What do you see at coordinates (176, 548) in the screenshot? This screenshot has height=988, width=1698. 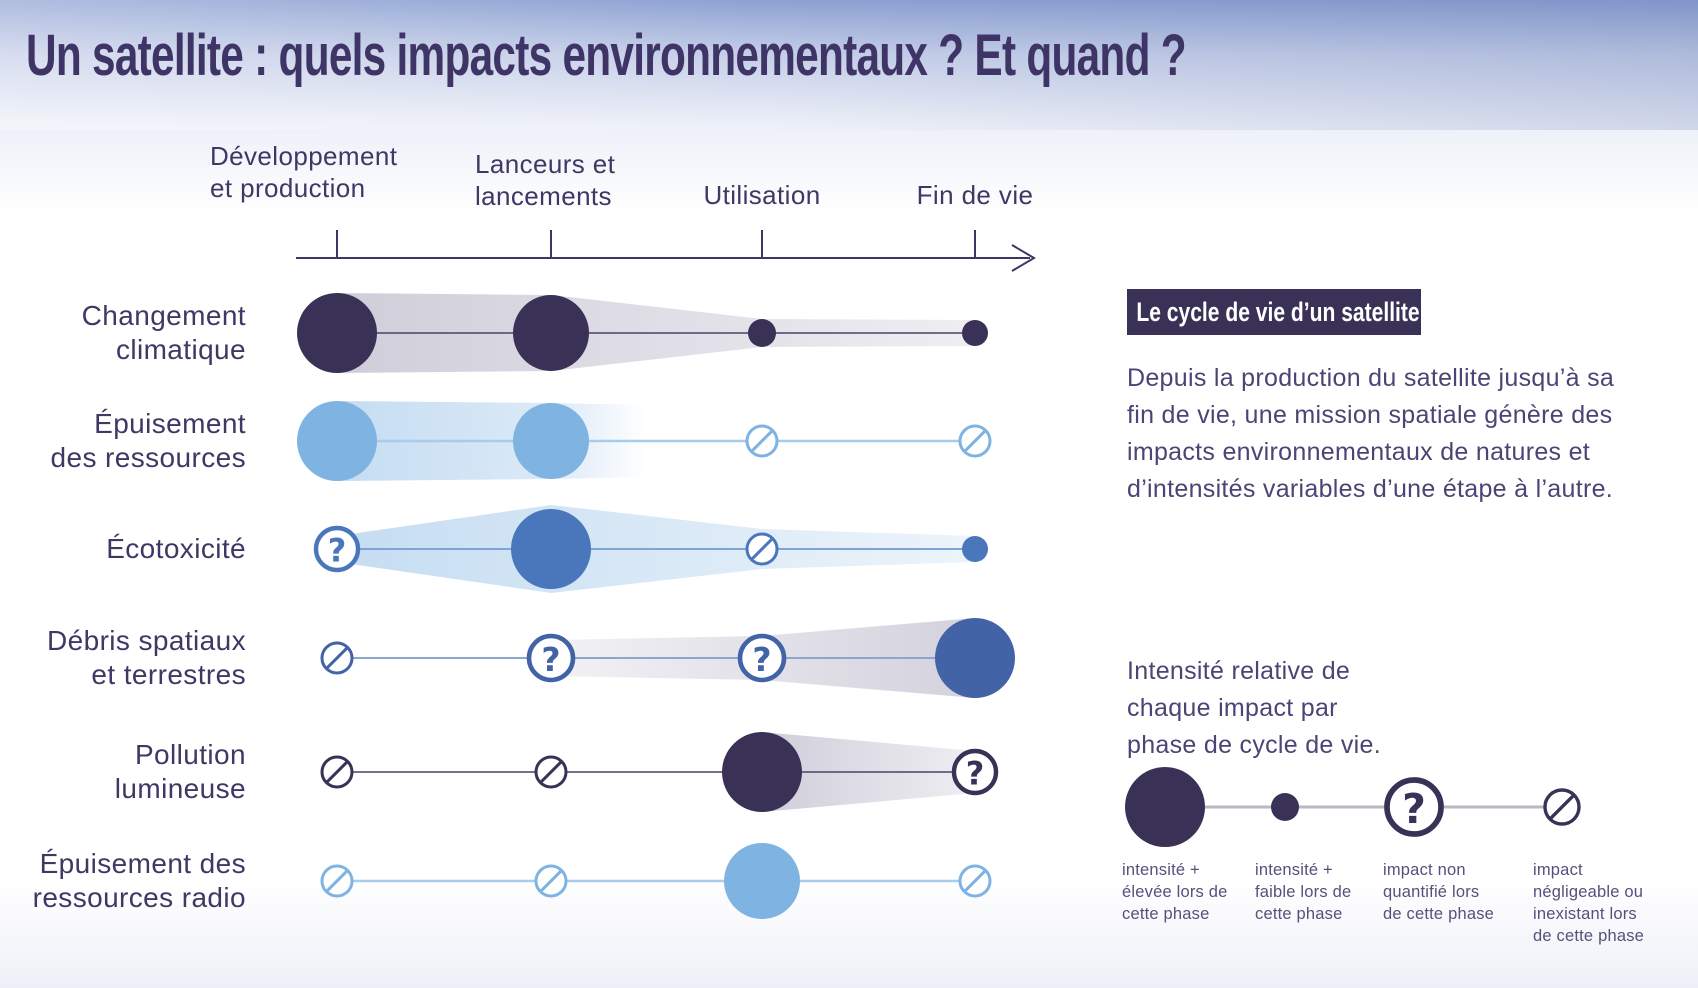 I see `impact-label-ecotoxicite: Écotoxicité` at bounding box center [176, 548].